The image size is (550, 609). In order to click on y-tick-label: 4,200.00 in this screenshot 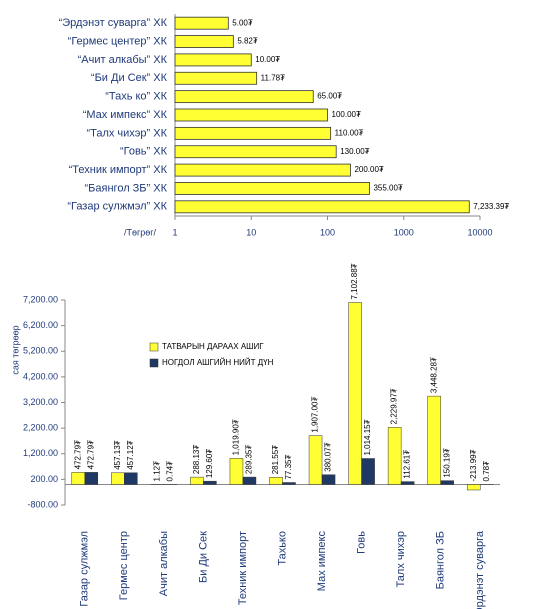, I will do `click(40, 376)`.